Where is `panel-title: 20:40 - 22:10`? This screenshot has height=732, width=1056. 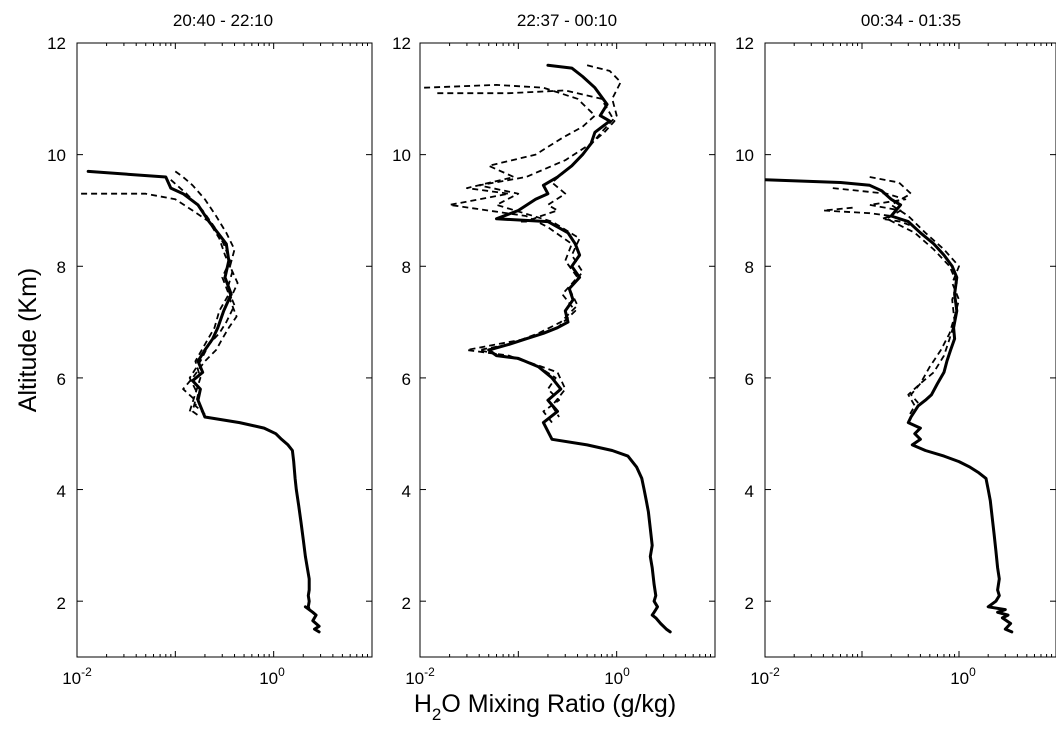
panel-title: 20:40 - 22:10 is located at coordinates (223, 20).